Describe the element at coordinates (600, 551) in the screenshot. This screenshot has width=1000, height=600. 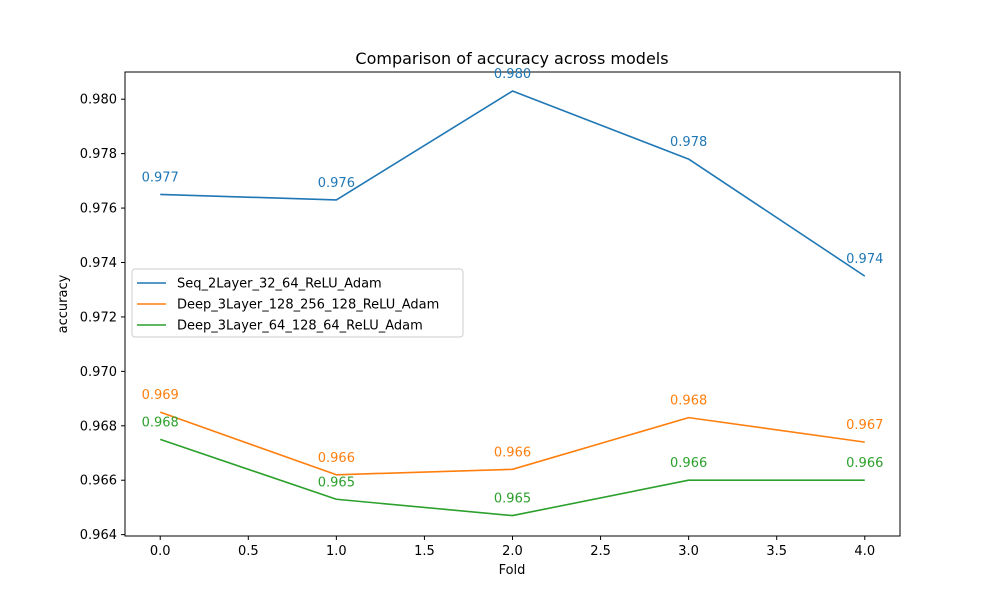
I see `x-tick-label: 2.5` at that location.